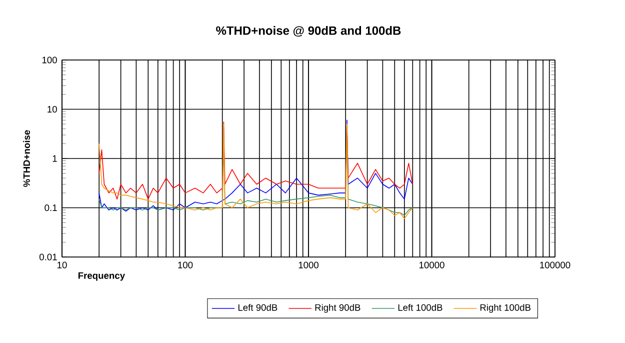 This screenshot has width=625, height=343. Describe the element at coordinates (555, 265) in the screenshot. I see `x-tick-label: 100000` at that location.